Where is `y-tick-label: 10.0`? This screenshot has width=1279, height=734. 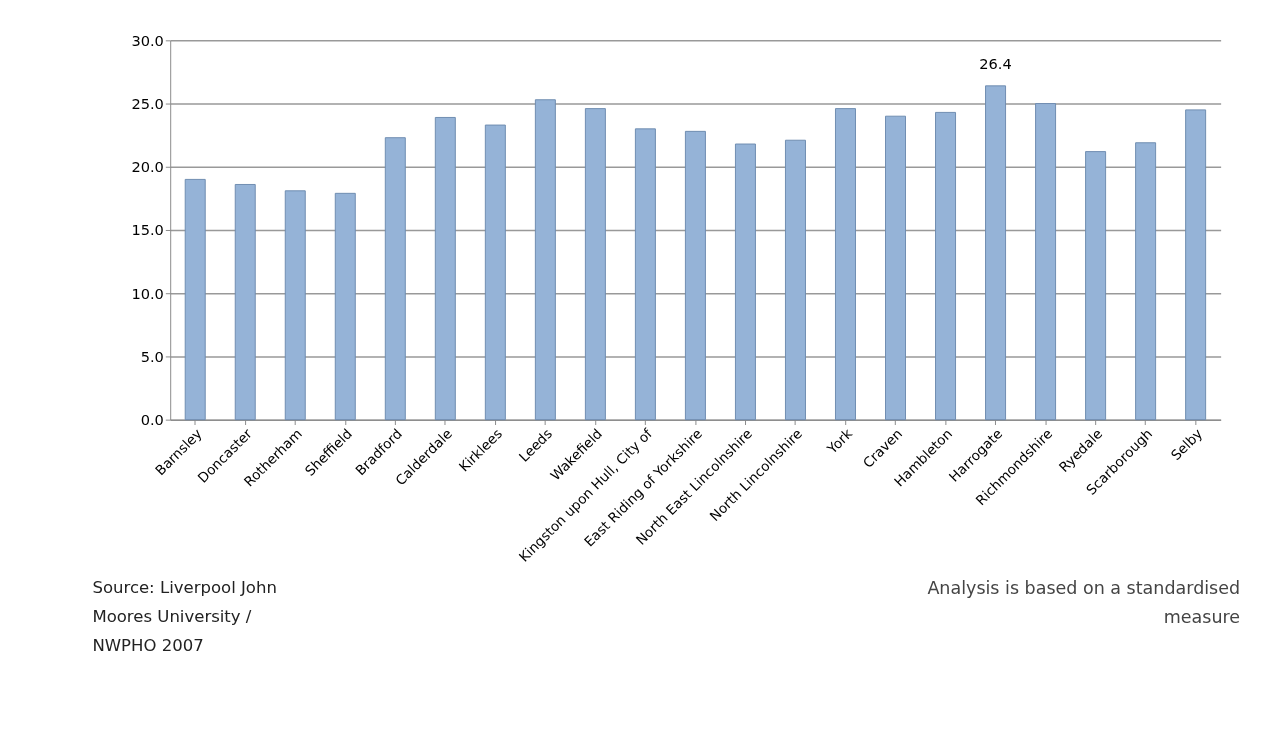 y-tick-label: 10.0 is located at coordinates (147, 293).